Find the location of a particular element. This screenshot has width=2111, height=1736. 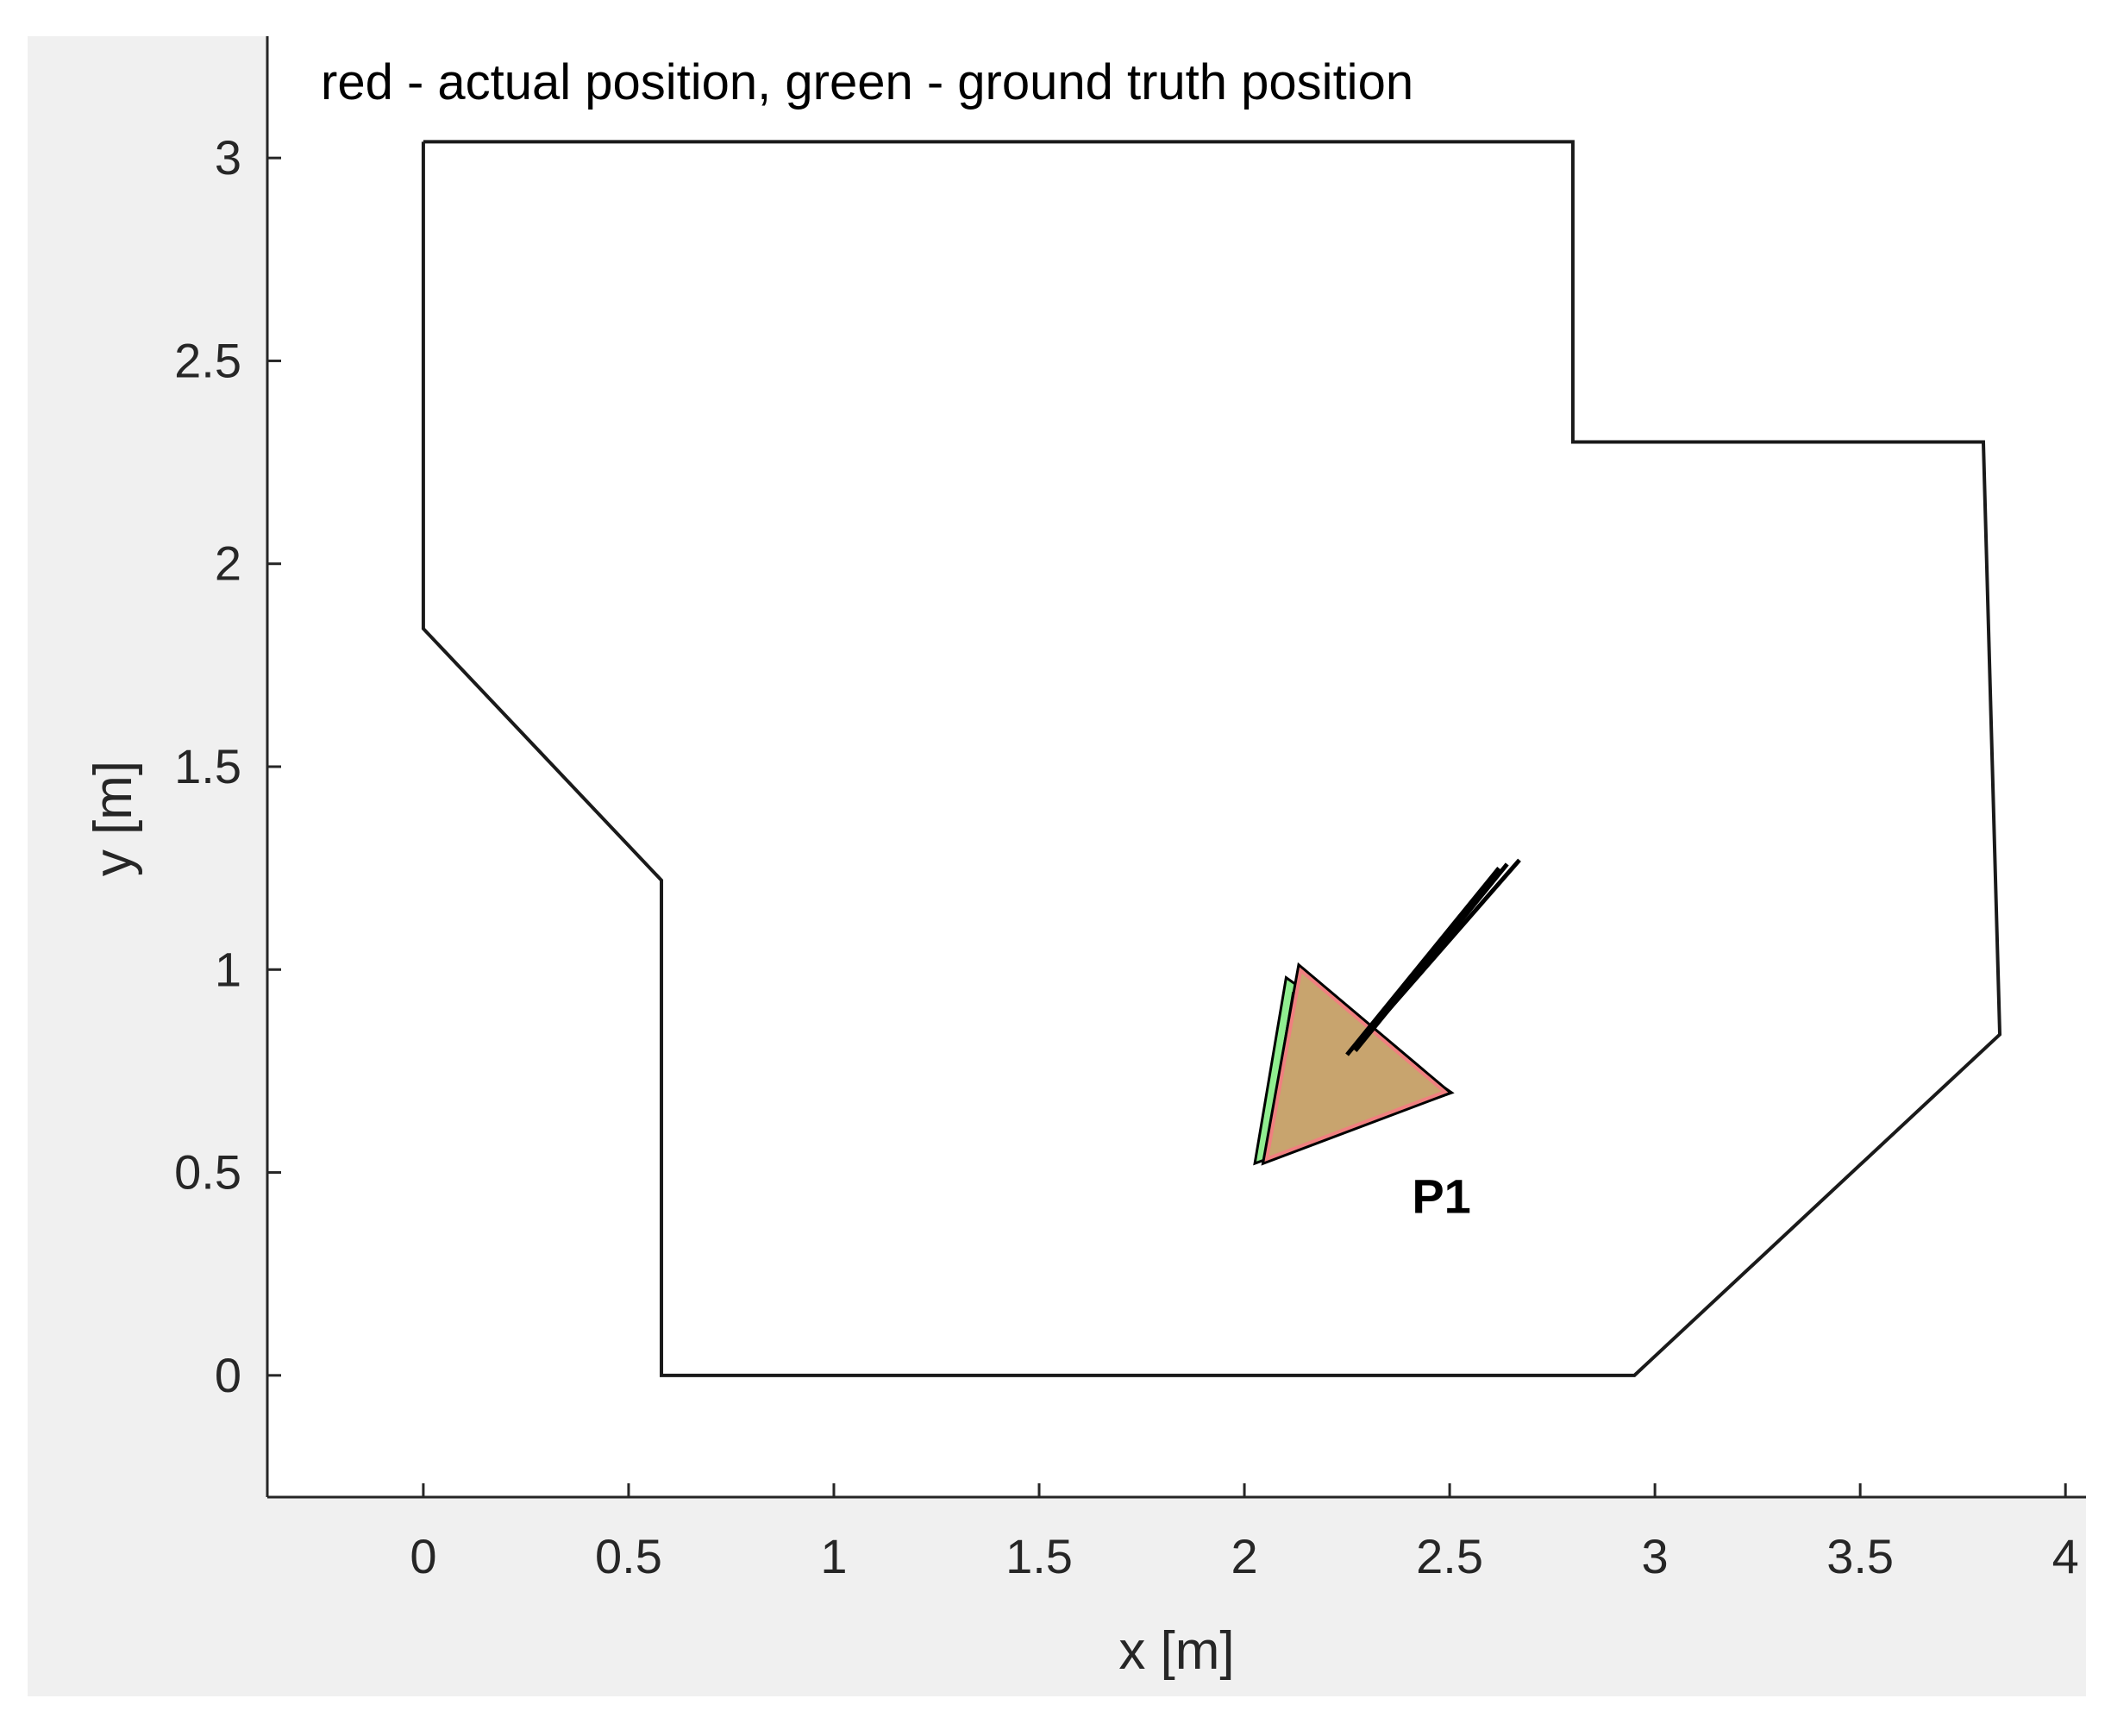

y-tick-label: 2 is located at coordinates (228, 563).